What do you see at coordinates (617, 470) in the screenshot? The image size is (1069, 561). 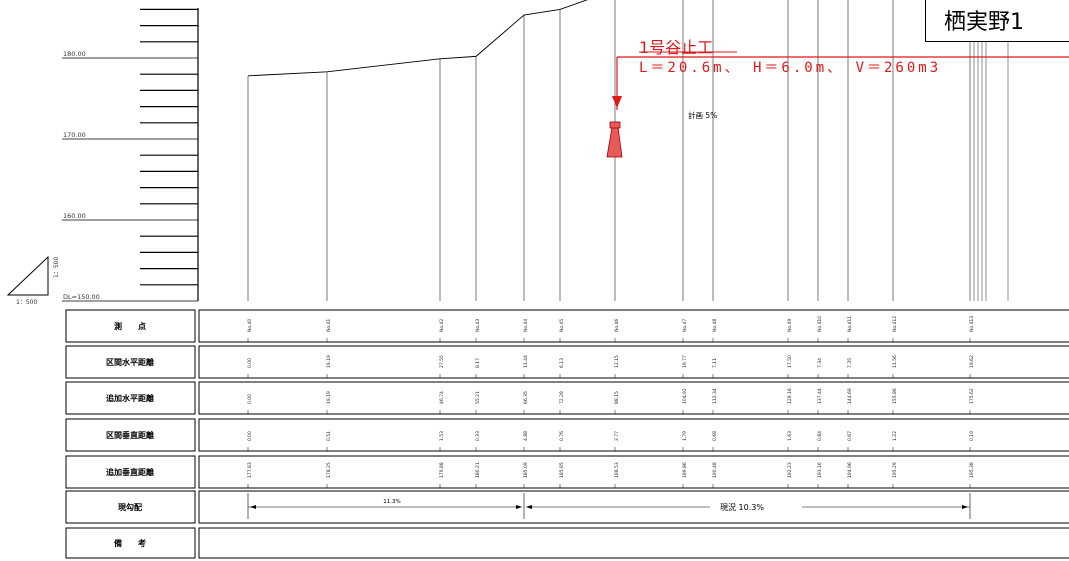 I see `table-cell-value: 188.53` at bounding box center [617, 470].